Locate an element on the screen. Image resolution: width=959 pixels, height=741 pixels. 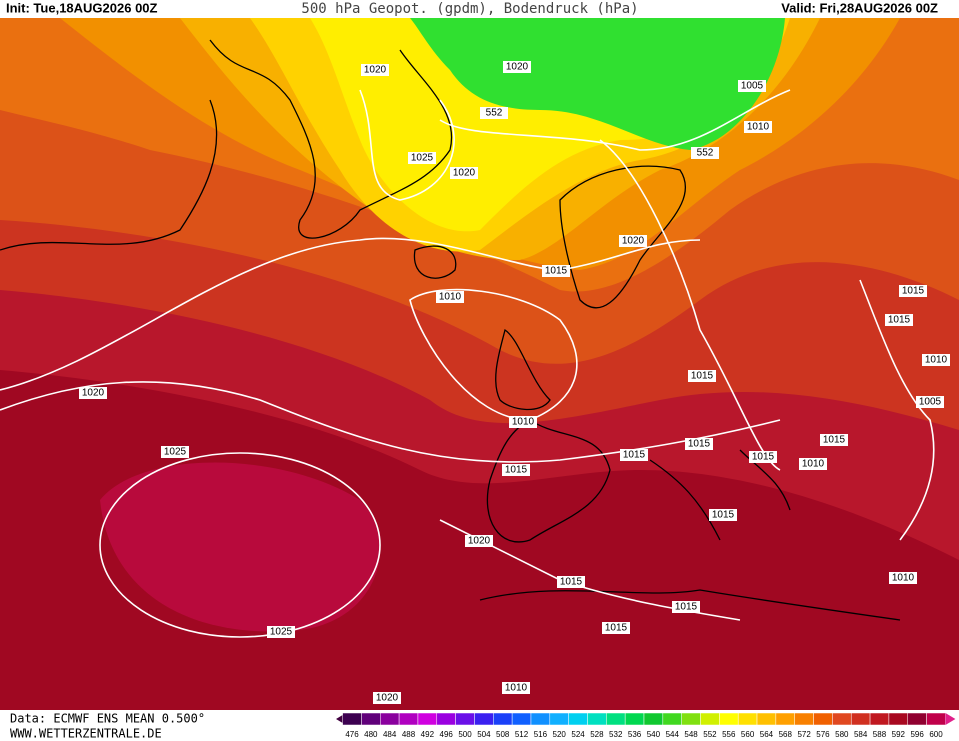
colorbar-label: 552 is located at coordinates (710, 734).